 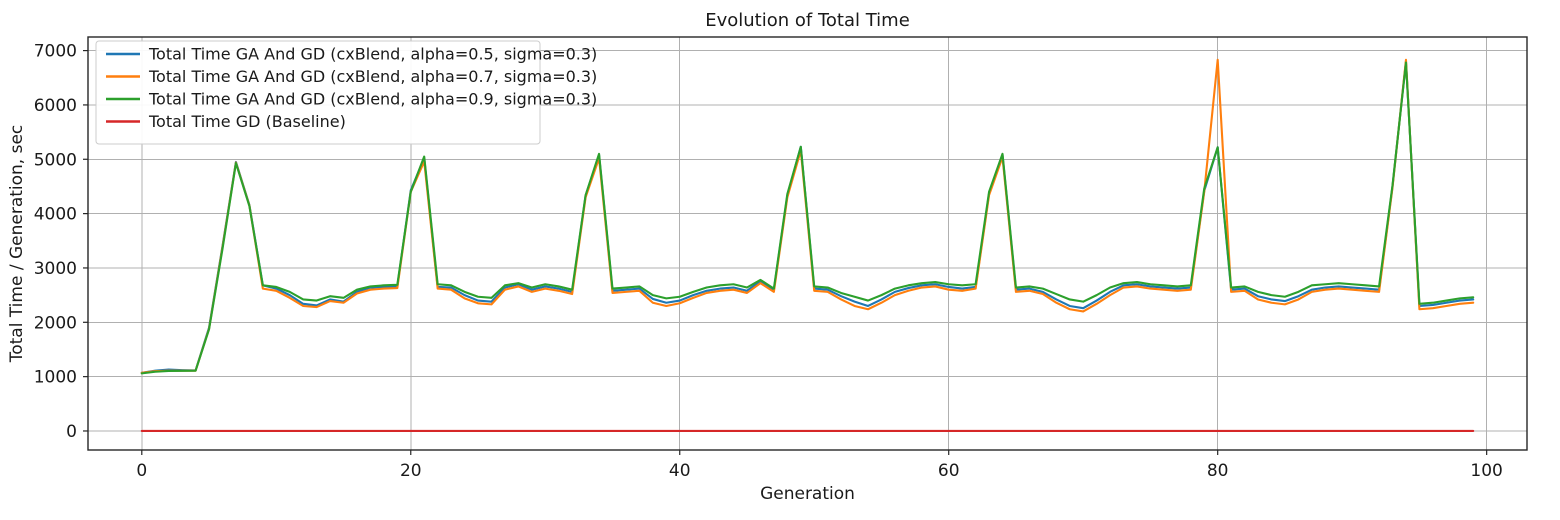 I want to click on legend-box, so click(x=318, y=92).